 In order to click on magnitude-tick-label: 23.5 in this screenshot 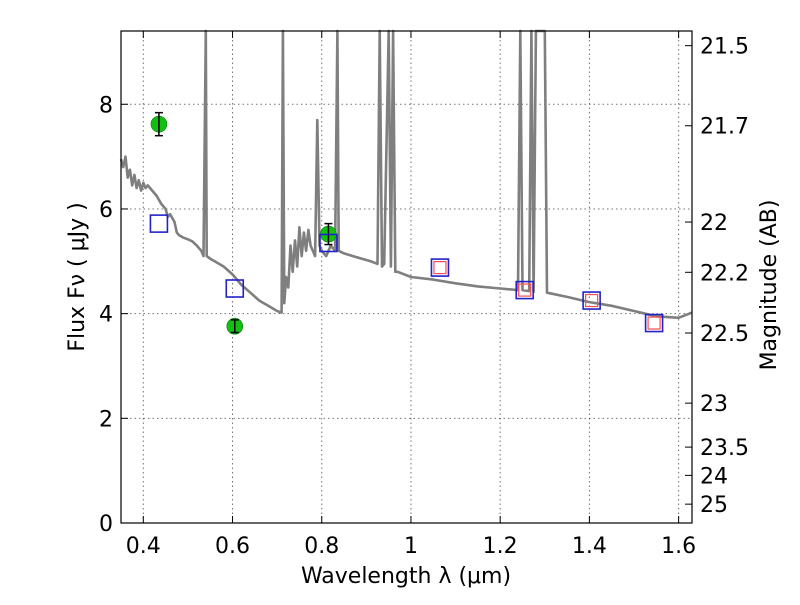, I will do `click(724, 448)`.